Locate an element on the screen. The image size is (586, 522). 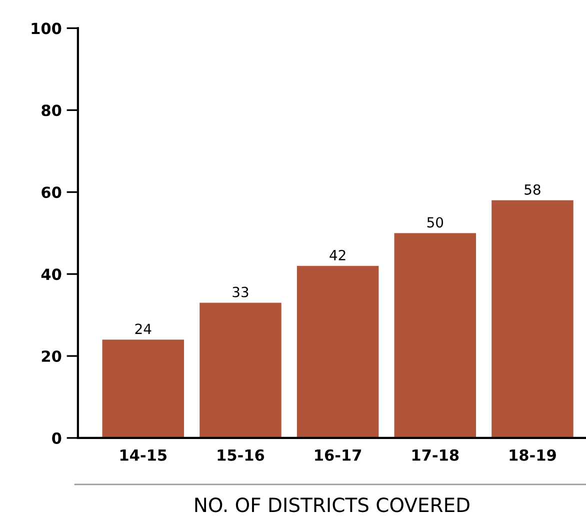
x-tick-label: 15-16 is located at coordinates (241, 455).